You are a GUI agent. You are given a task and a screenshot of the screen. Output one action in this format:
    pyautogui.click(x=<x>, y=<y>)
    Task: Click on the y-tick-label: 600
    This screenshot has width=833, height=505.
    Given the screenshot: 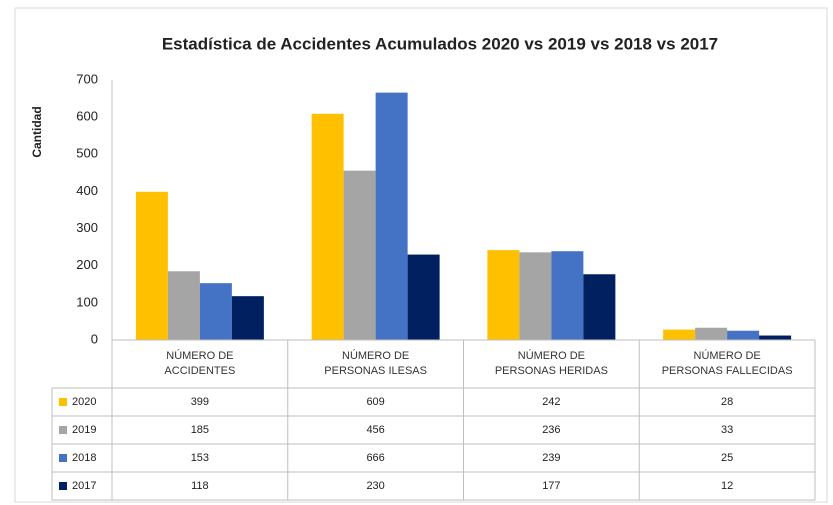 What is the action you would take?
    pyautogui.click(x=87, y=116)
    